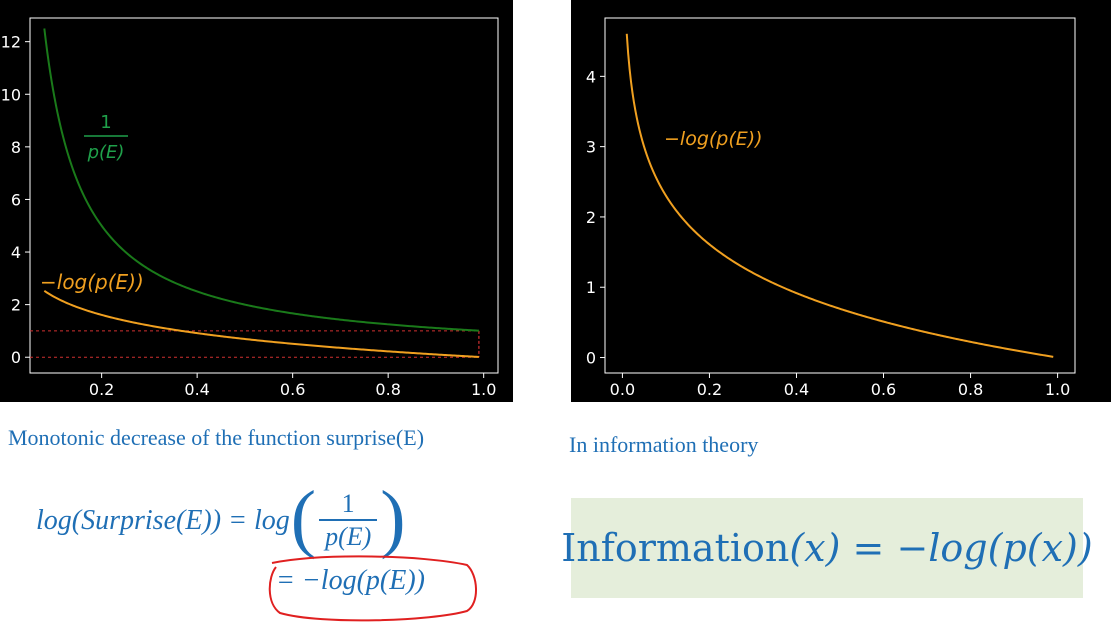 The height and width of the screenshot is (633, 1111). I want to click on left-xtick-label: 0.2, so click(101, 389).